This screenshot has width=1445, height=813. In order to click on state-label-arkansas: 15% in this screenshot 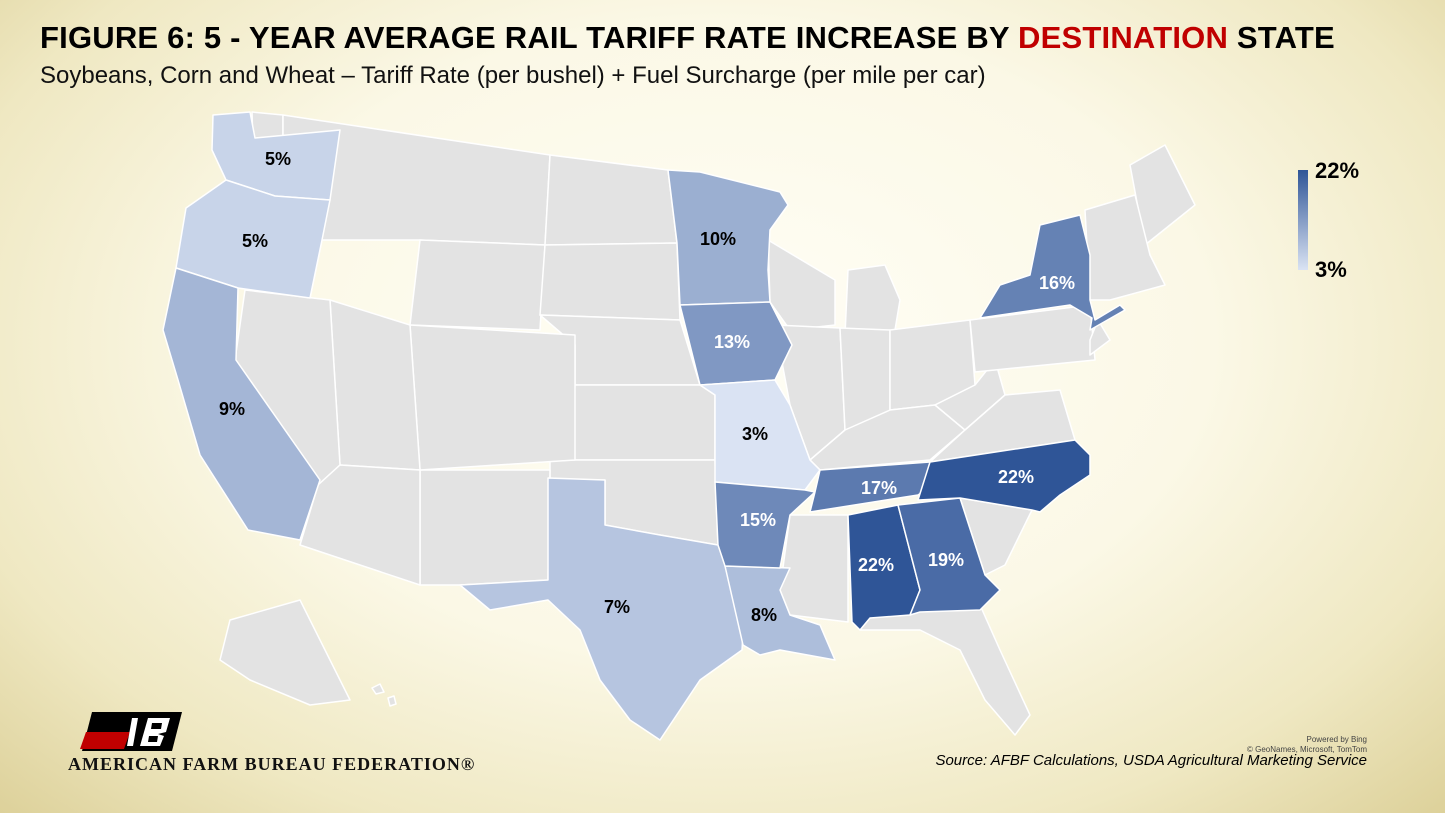, I will do `click(758, 520)`.